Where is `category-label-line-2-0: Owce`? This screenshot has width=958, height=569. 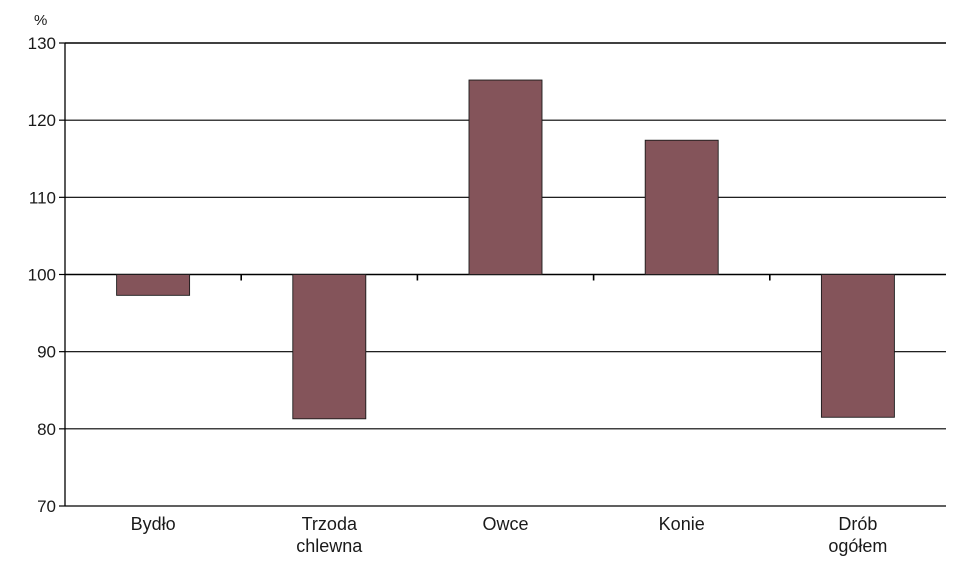 category-label-line-2-0: Owce is located at coordinates (505, 524).